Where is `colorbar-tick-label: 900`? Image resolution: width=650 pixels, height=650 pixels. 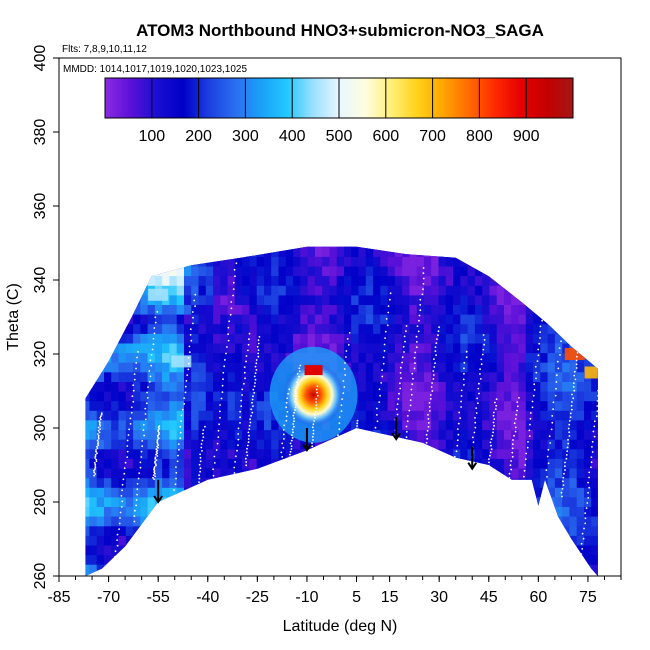
colorbar-tick-label: 900 is located at coordinates (526, 136).